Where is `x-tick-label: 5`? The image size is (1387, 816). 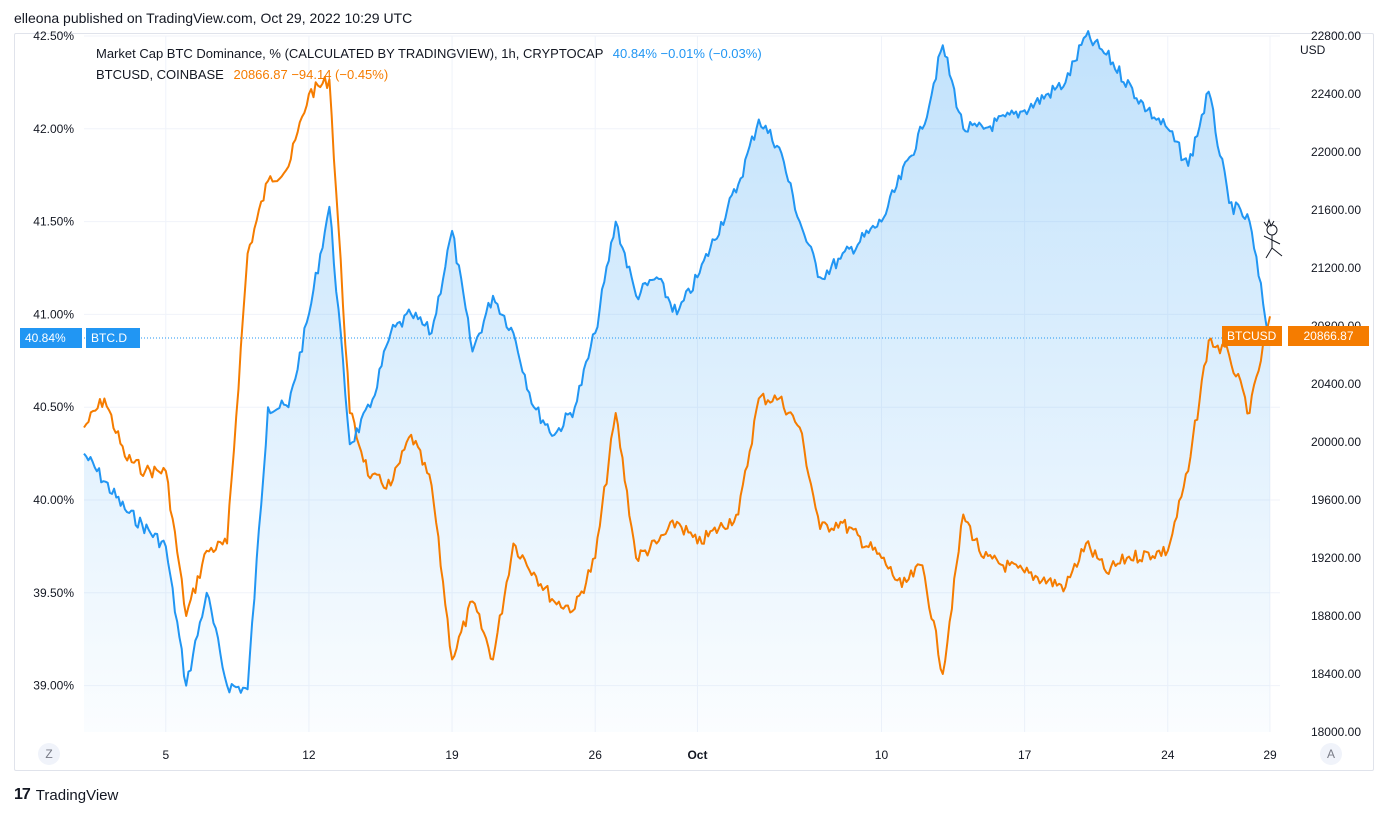
x-tick-label: 5 is located at coordinates (165, 755).